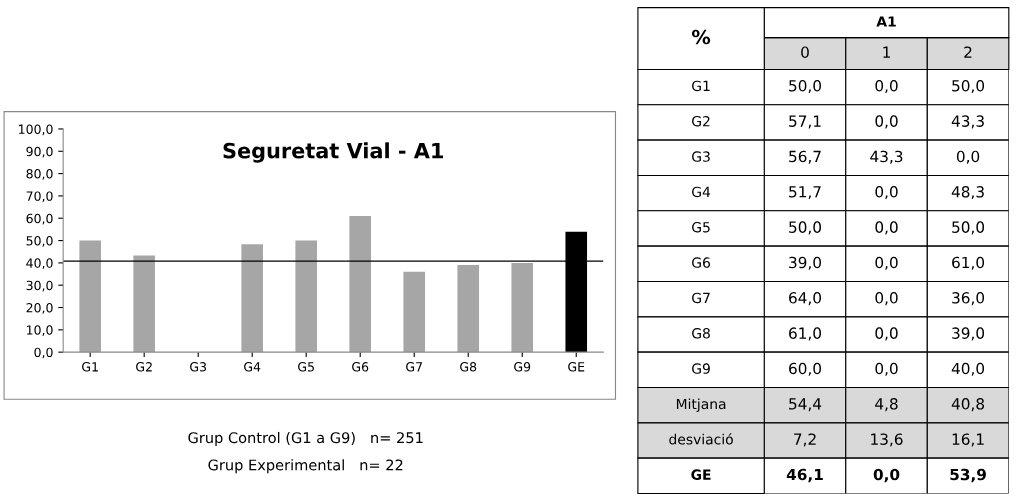  Describe the element at coordinates (468, 367) in the screenshot. I see `x-tick-label: G8` at that location.